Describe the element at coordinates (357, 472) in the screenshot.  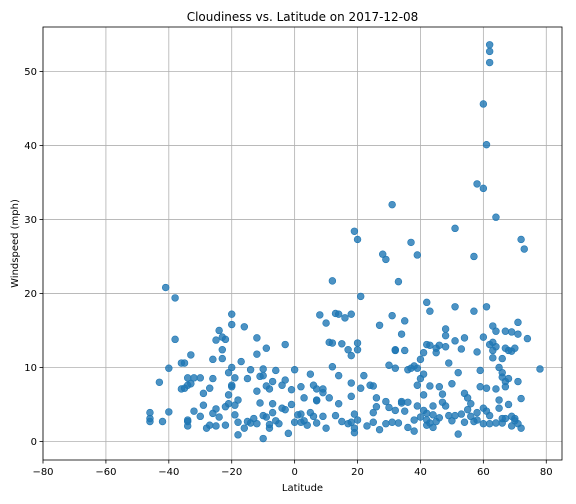
I see `x-tick-label: 20` at that location.